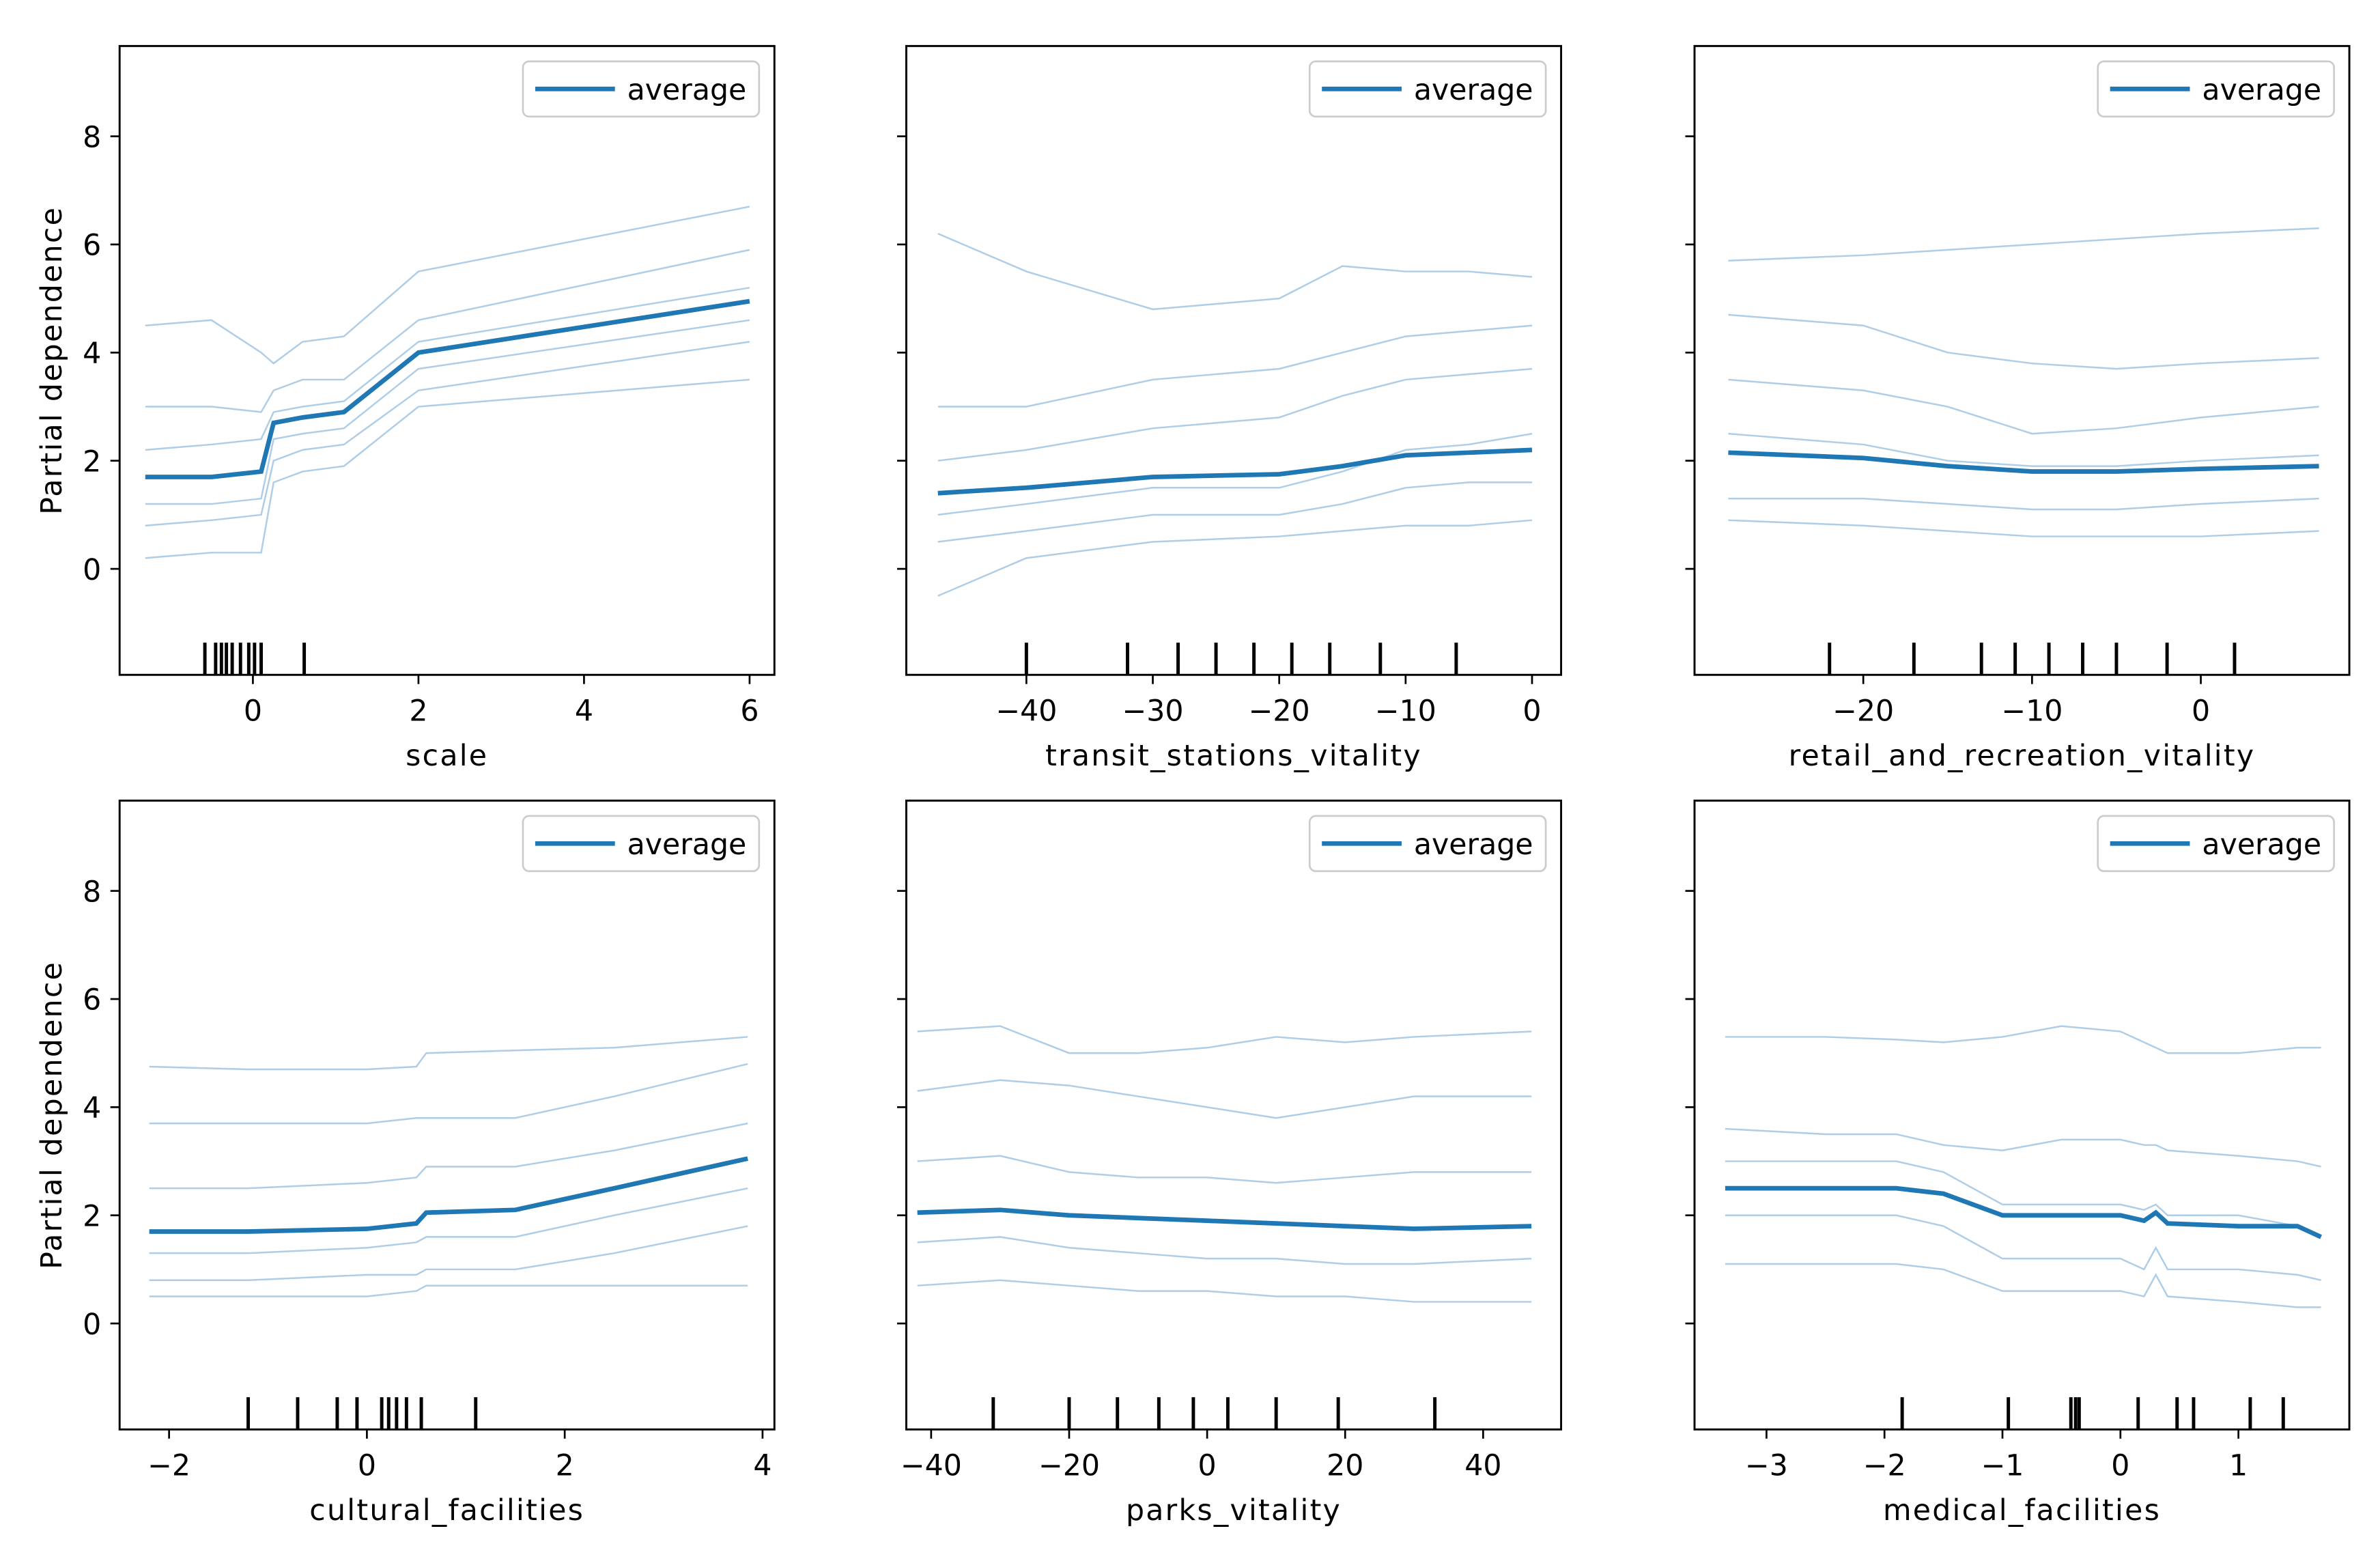  What do you see at coordinates (1233, 756) in the screenshot?
I see `x-axis-label: transit_stations_vitality` at bounding box center [1233, 756].